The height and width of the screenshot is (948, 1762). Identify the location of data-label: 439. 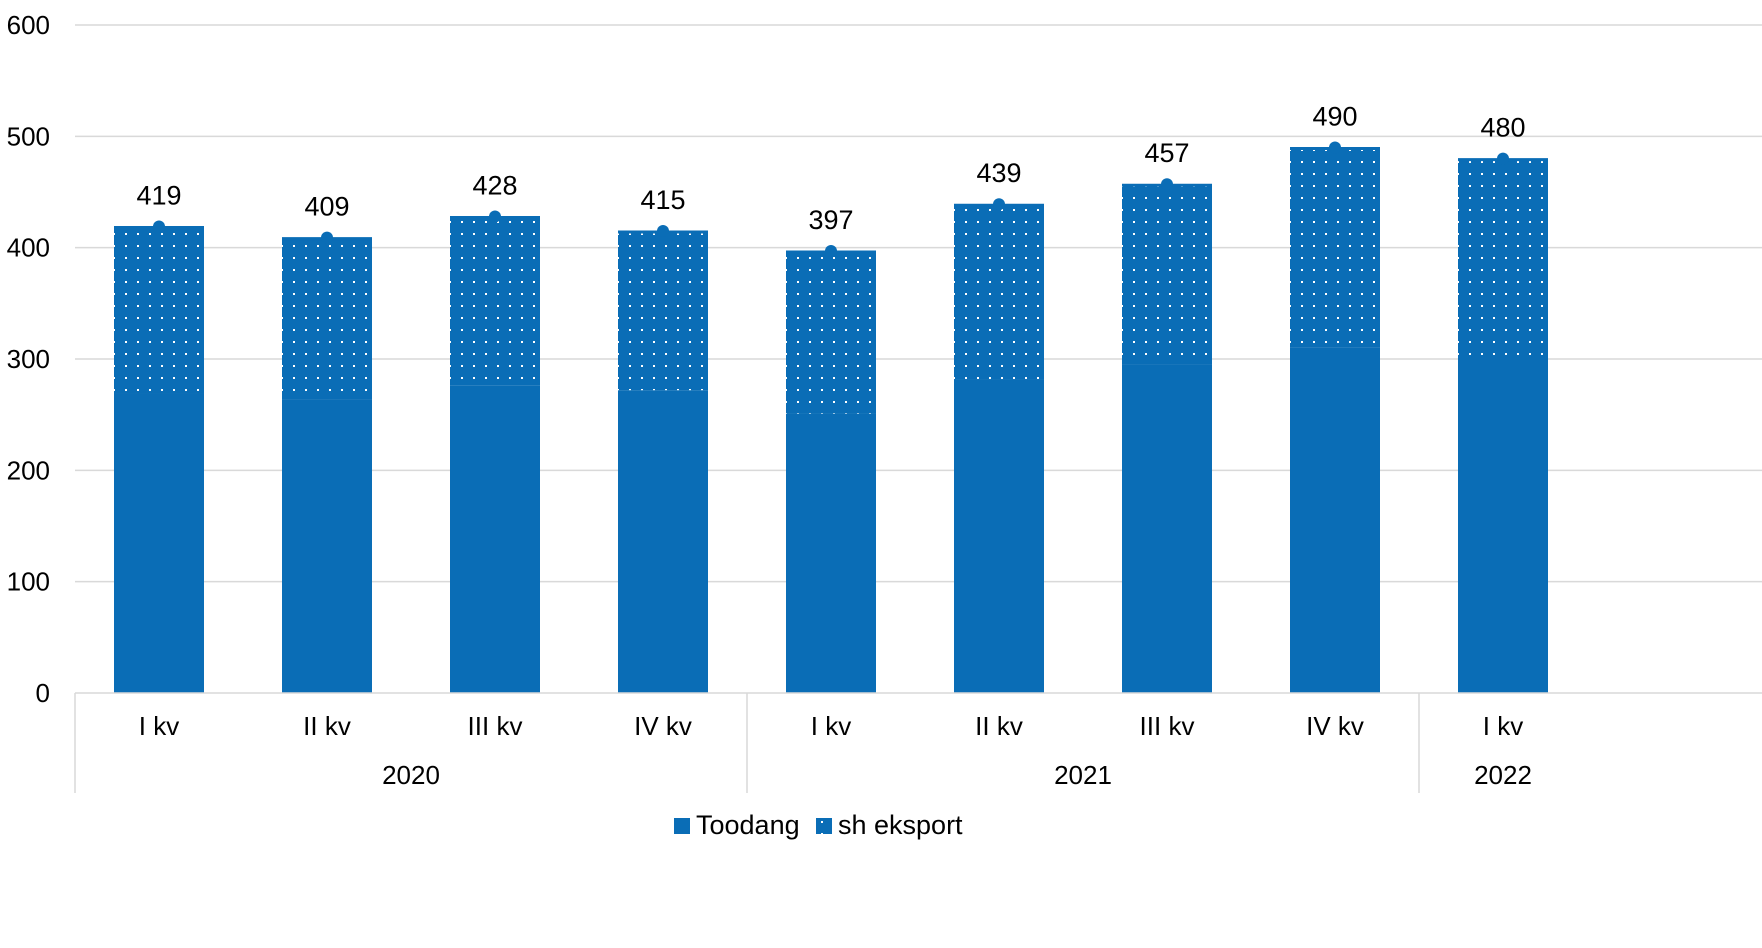
(998, 173).